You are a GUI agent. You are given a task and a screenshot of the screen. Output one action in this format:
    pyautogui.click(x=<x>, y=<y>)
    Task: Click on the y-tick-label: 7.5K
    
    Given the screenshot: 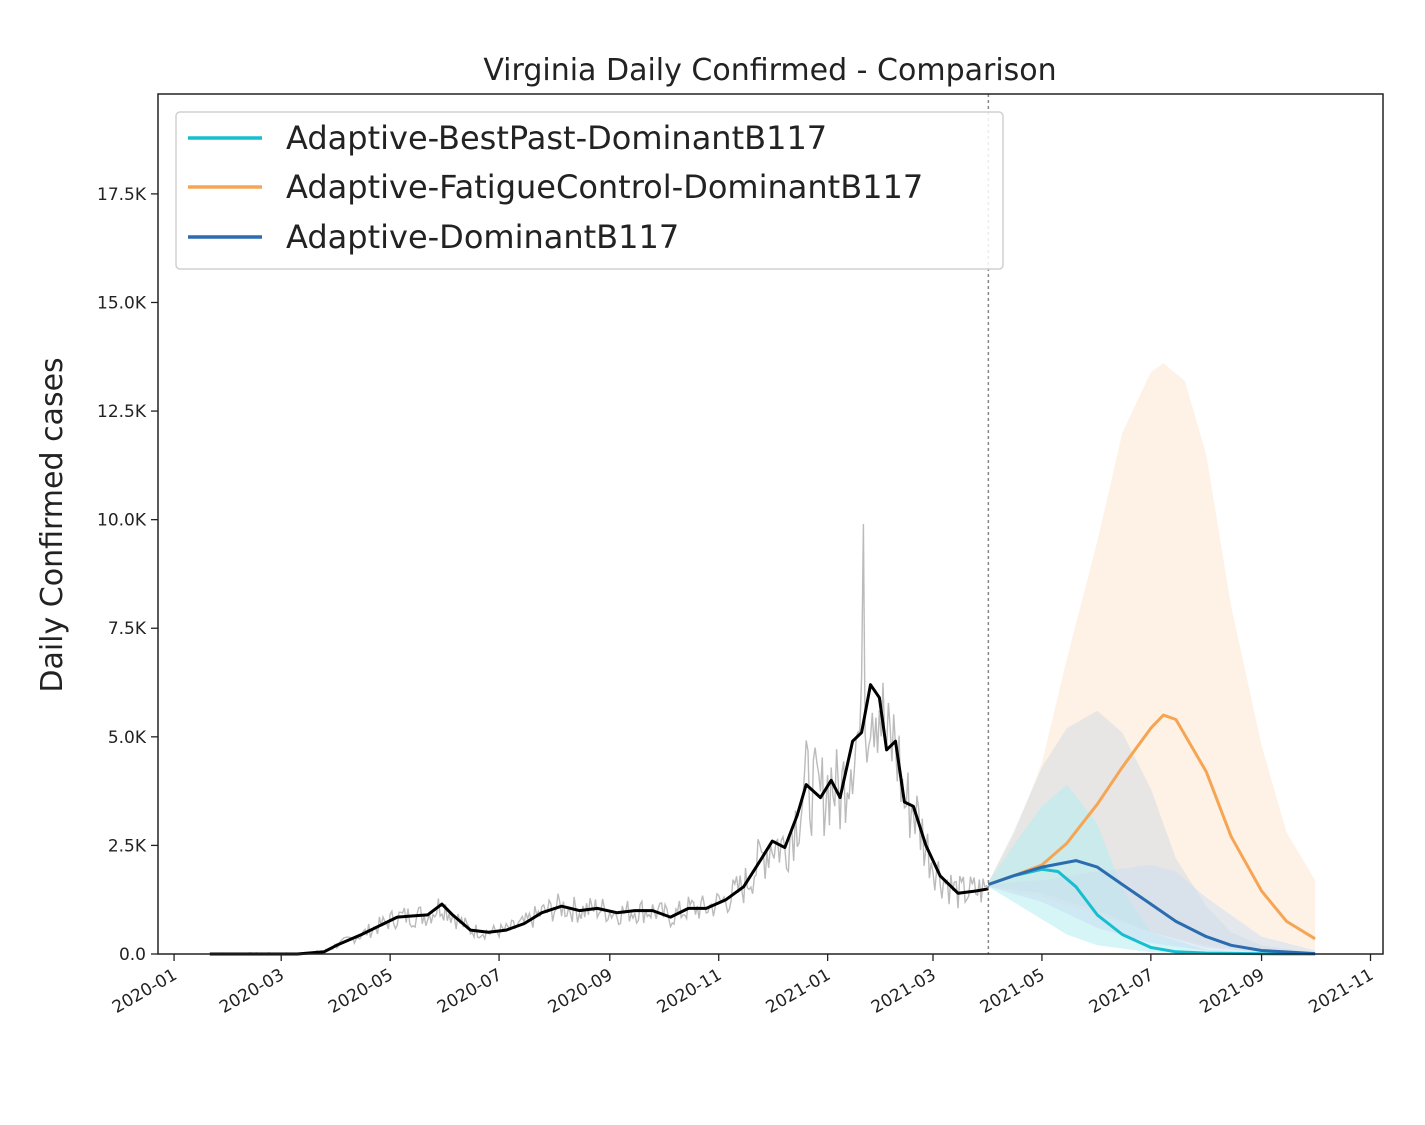 What is the action you would take?
    pyautogui.click(x=127, y=629)
    